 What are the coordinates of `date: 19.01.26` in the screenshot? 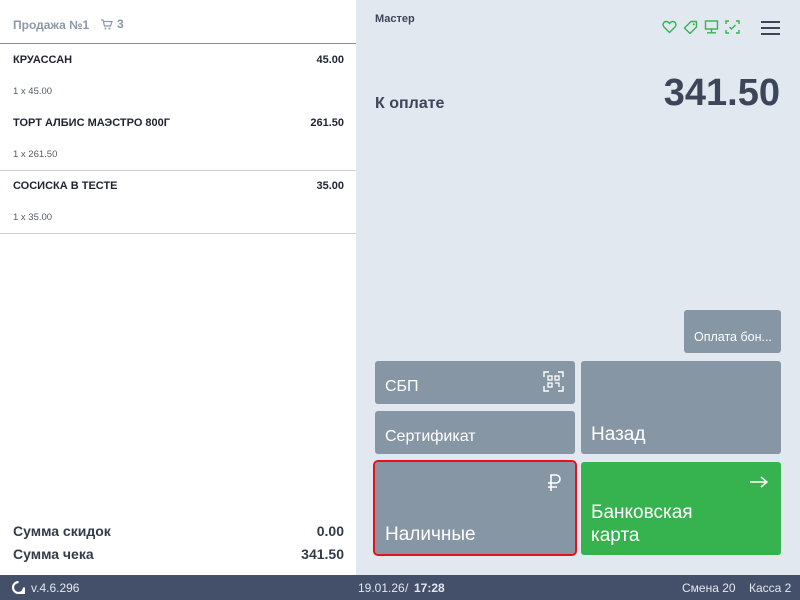 It's located at (381, 588).